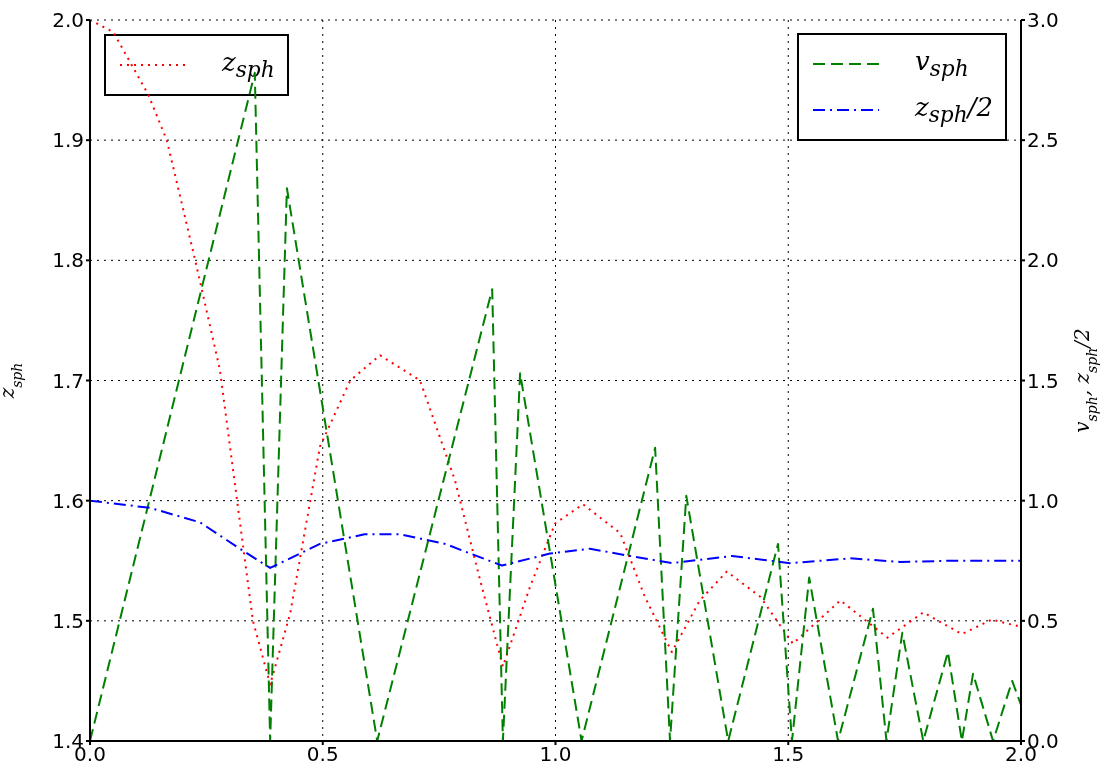 The image size is (1107, 771). I want to click on legend-label: z$_{sph}$/2, so click(954, 110).